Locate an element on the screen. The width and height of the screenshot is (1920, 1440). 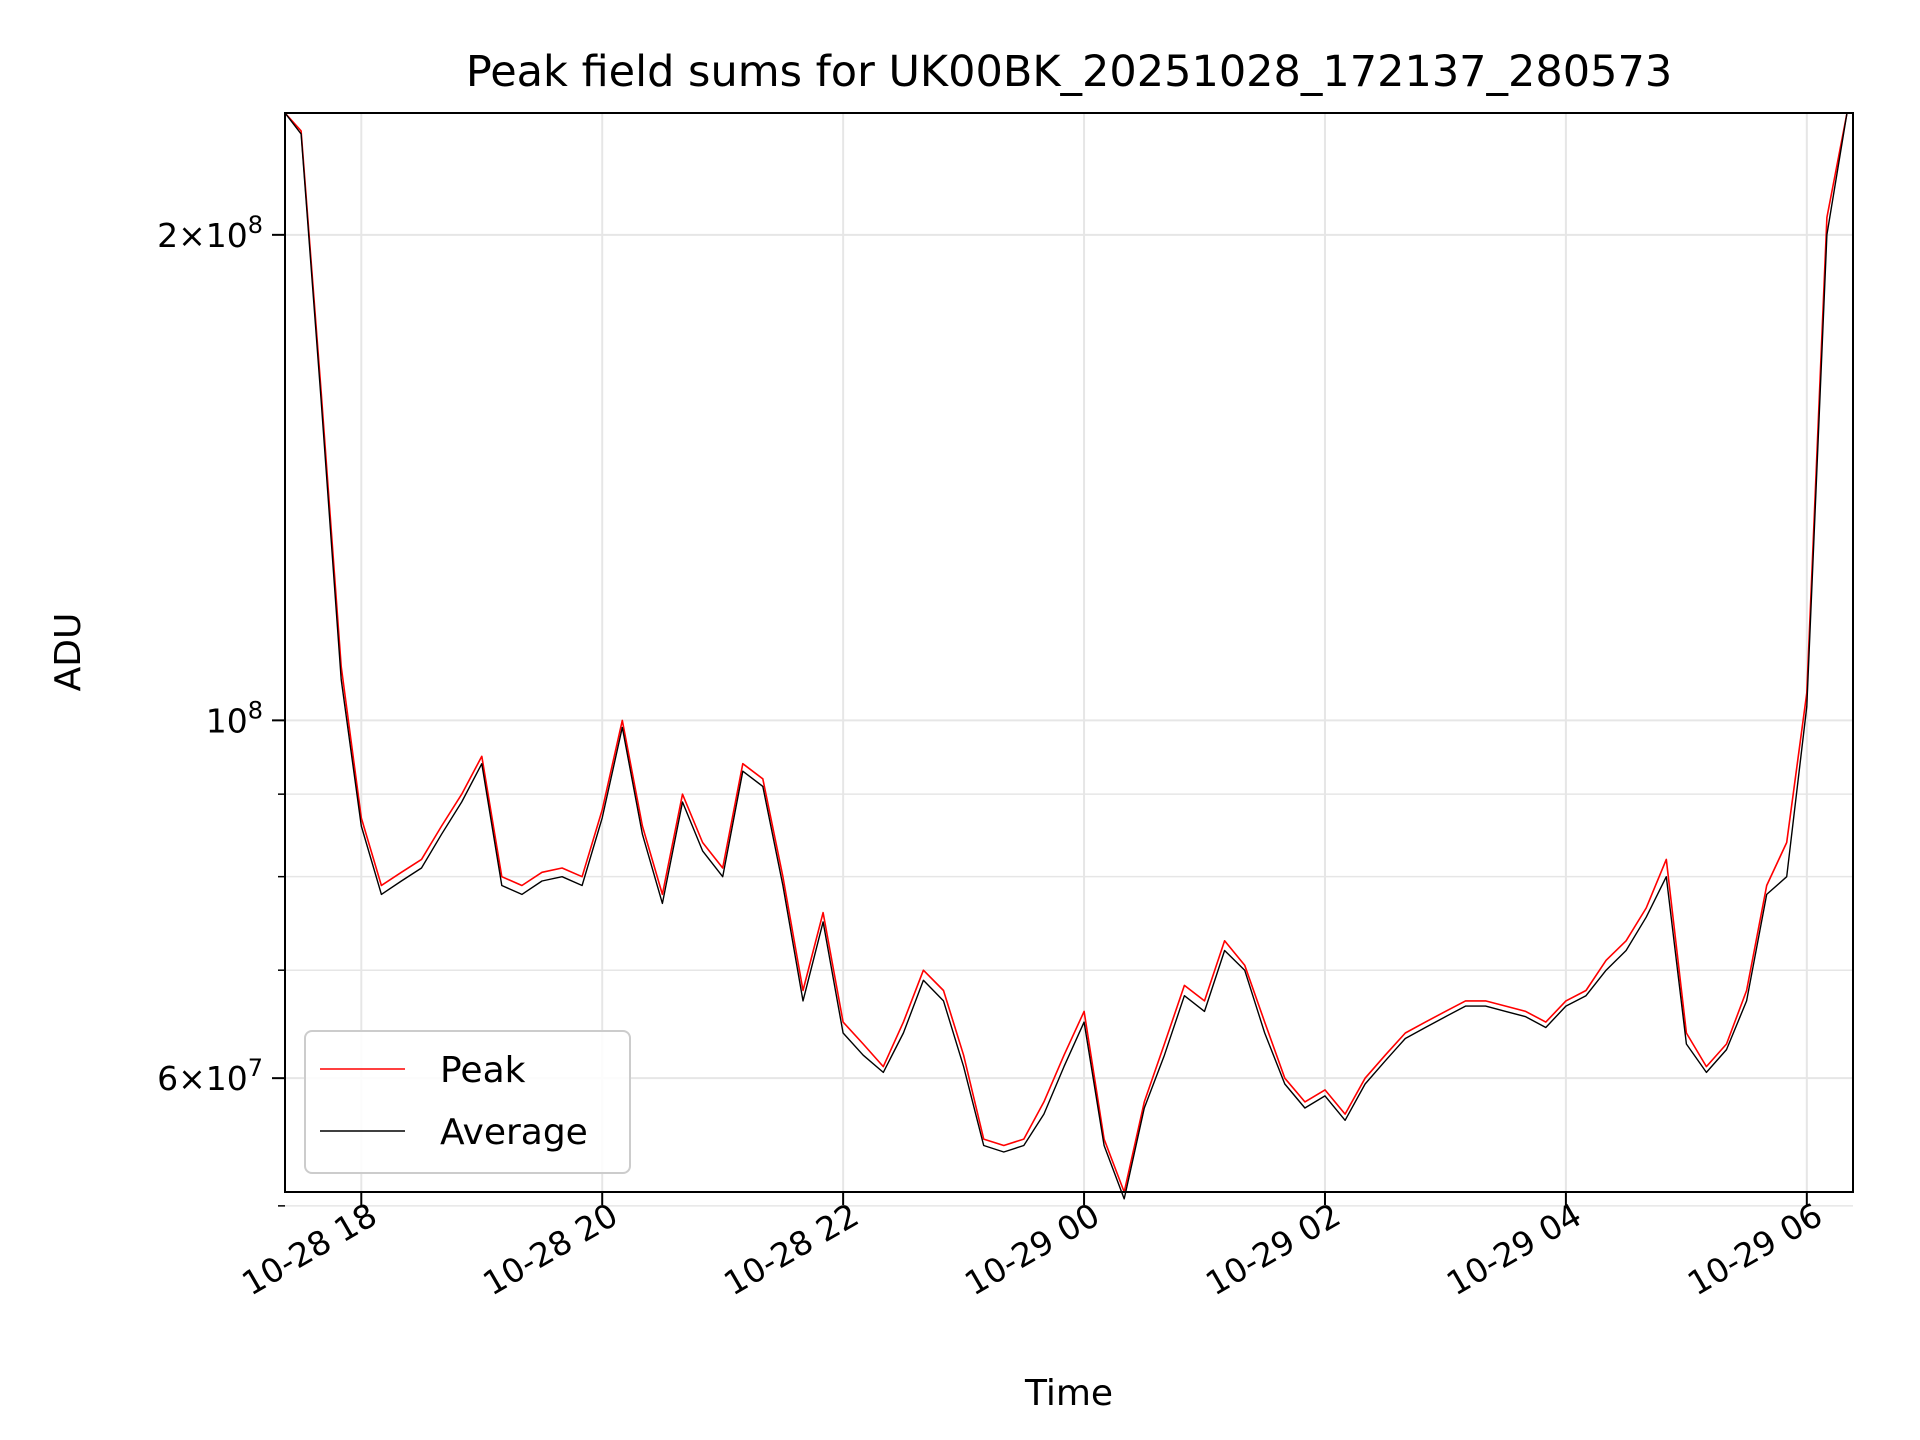
y-tick-label: 2×108 is located at coordinates (210, 233).